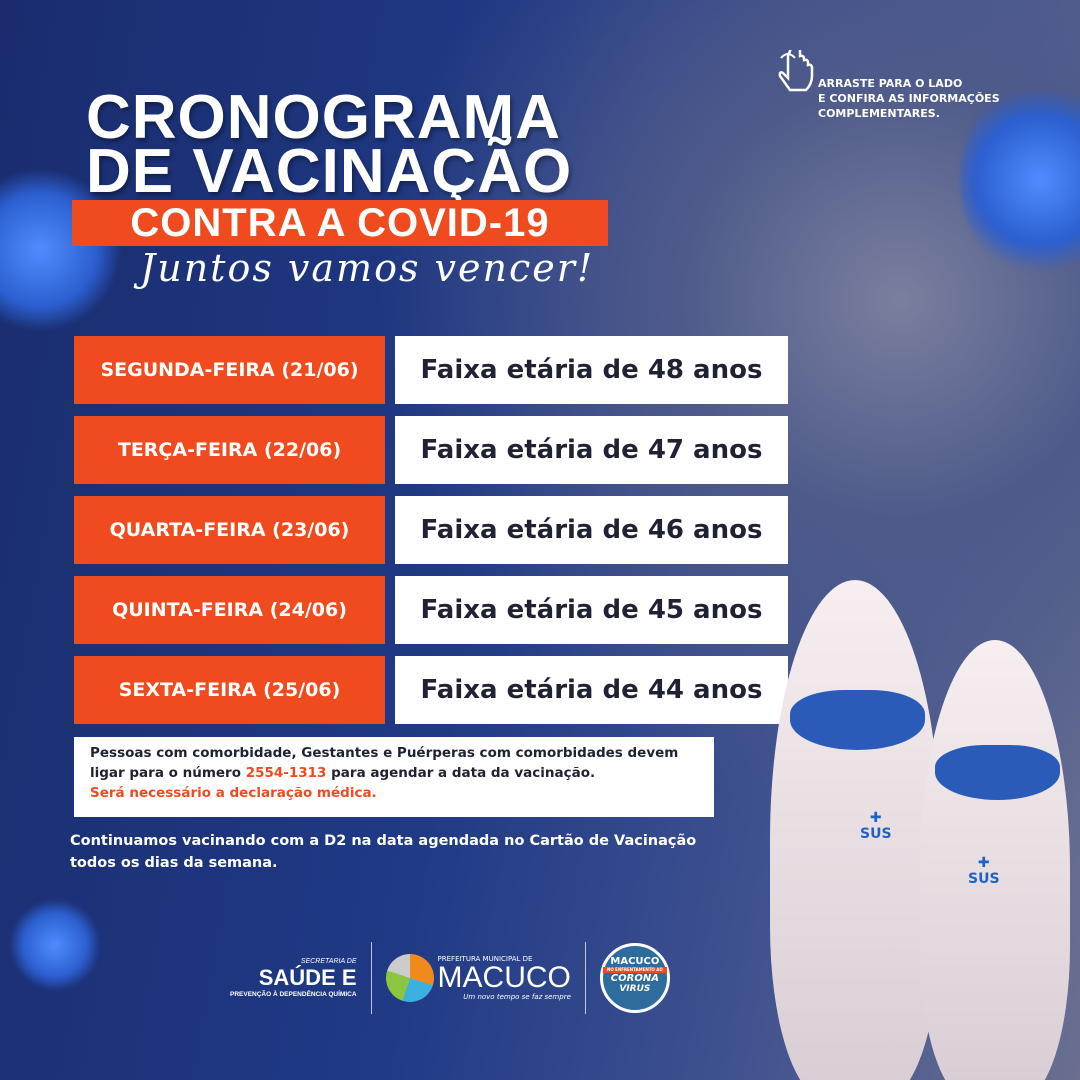  Describe the element at coordinates (855, 830) in the screenshot. I see `ze-gotinha-mascot` at that location.